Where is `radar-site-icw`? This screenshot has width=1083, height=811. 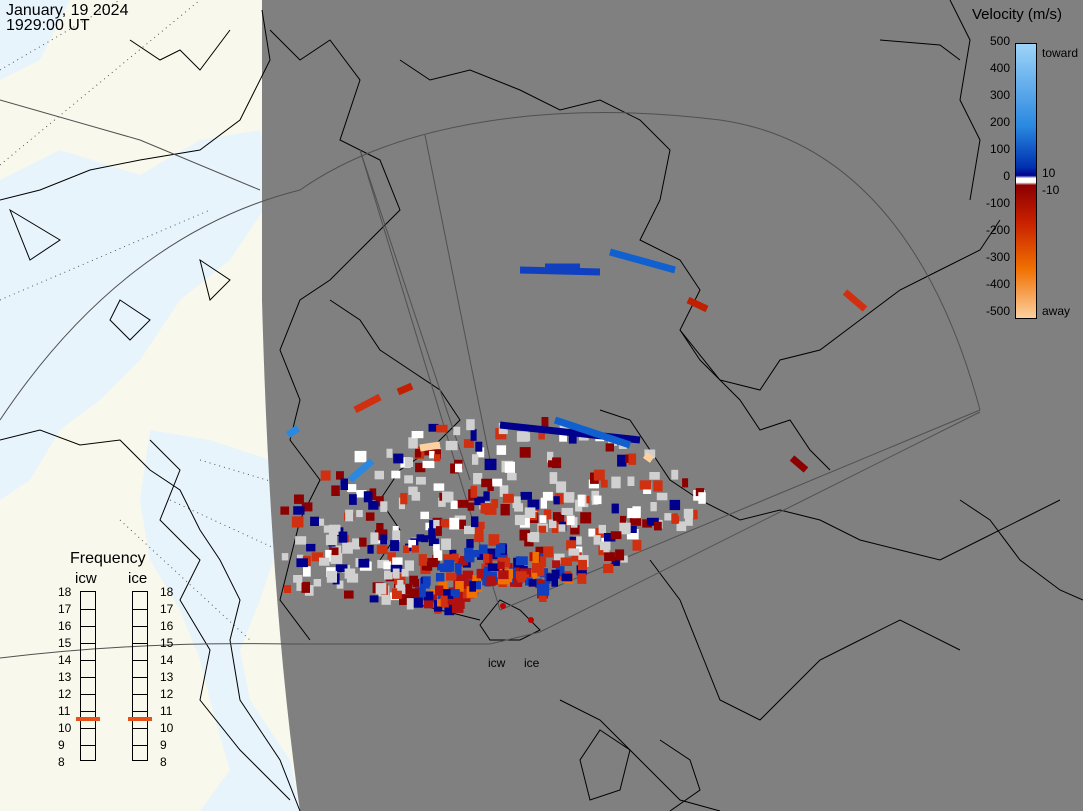 radar-site-icw is located at coordinates (503, 606).